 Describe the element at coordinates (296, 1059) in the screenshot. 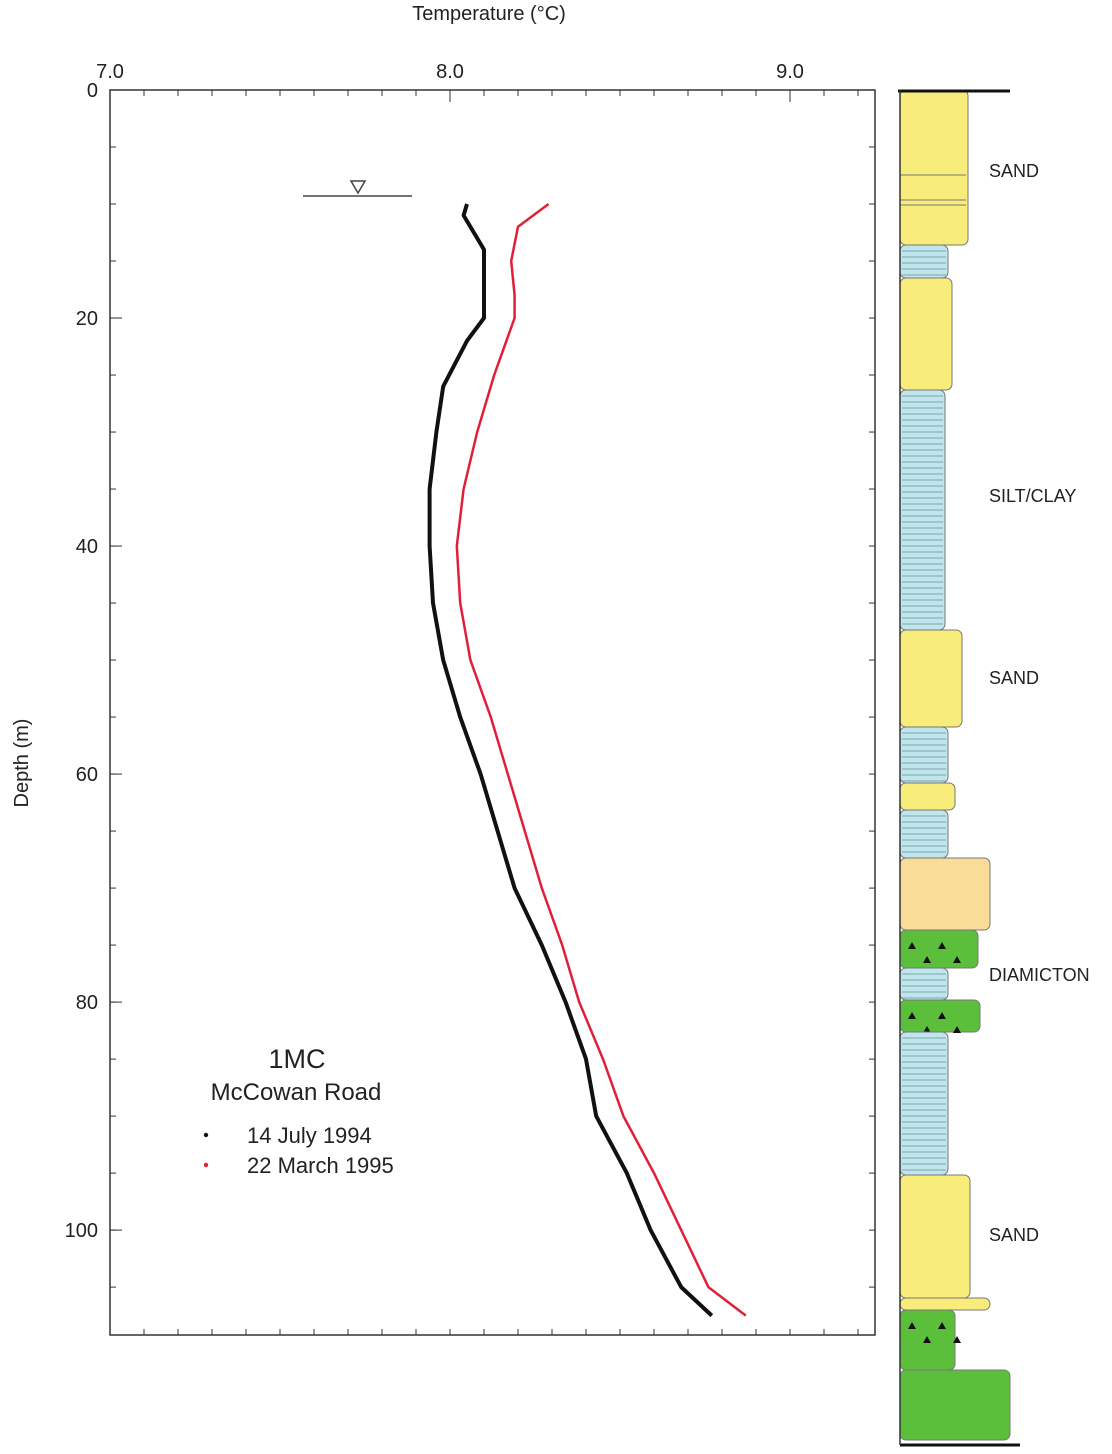

I see `legend-title: 1MC` at that location.